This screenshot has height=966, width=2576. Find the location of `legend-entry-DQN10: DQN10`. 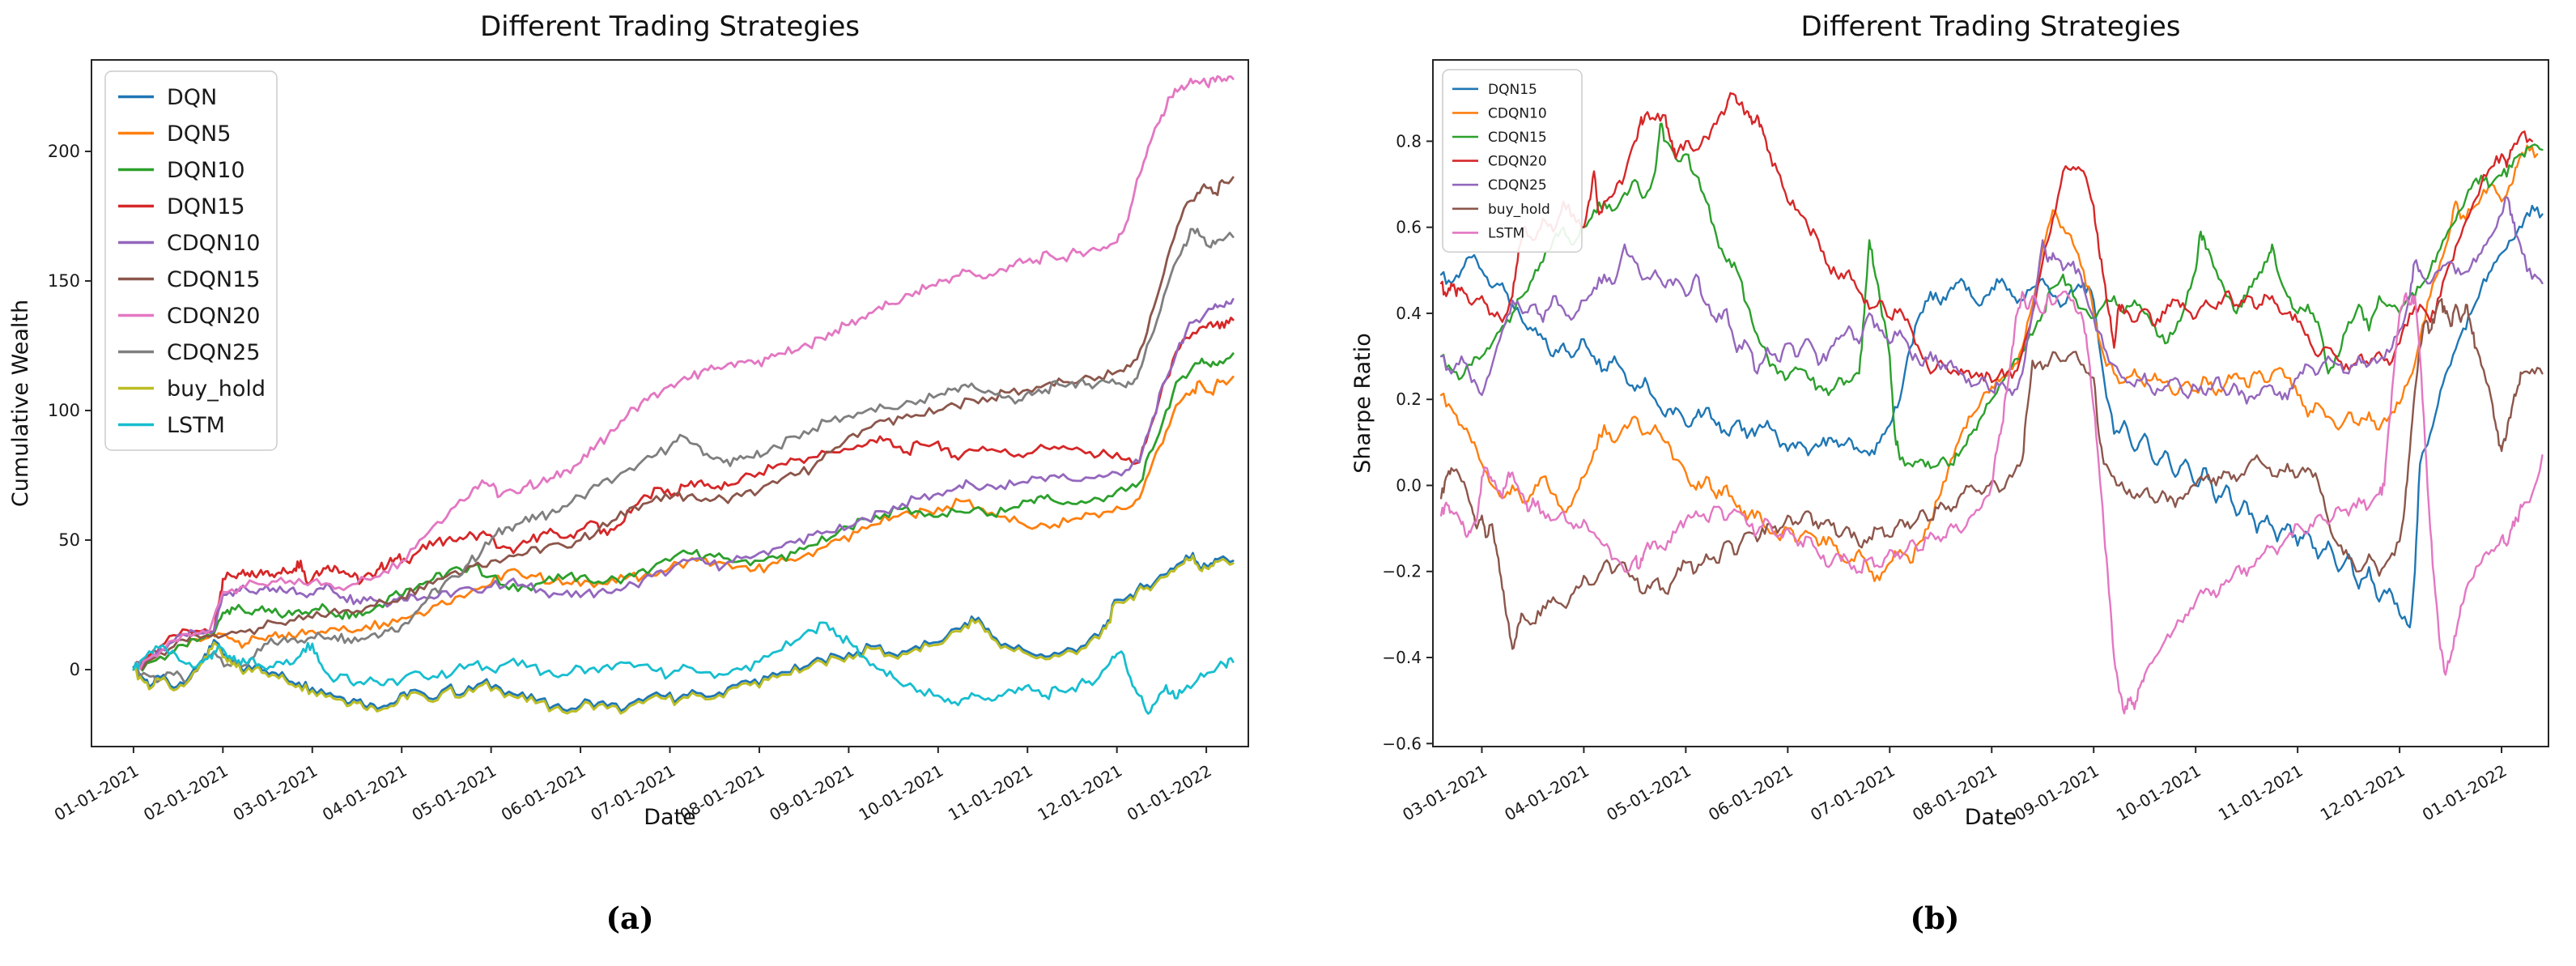

legend-entry-DQN10: DQN10 is located at coordinates (181, 170).